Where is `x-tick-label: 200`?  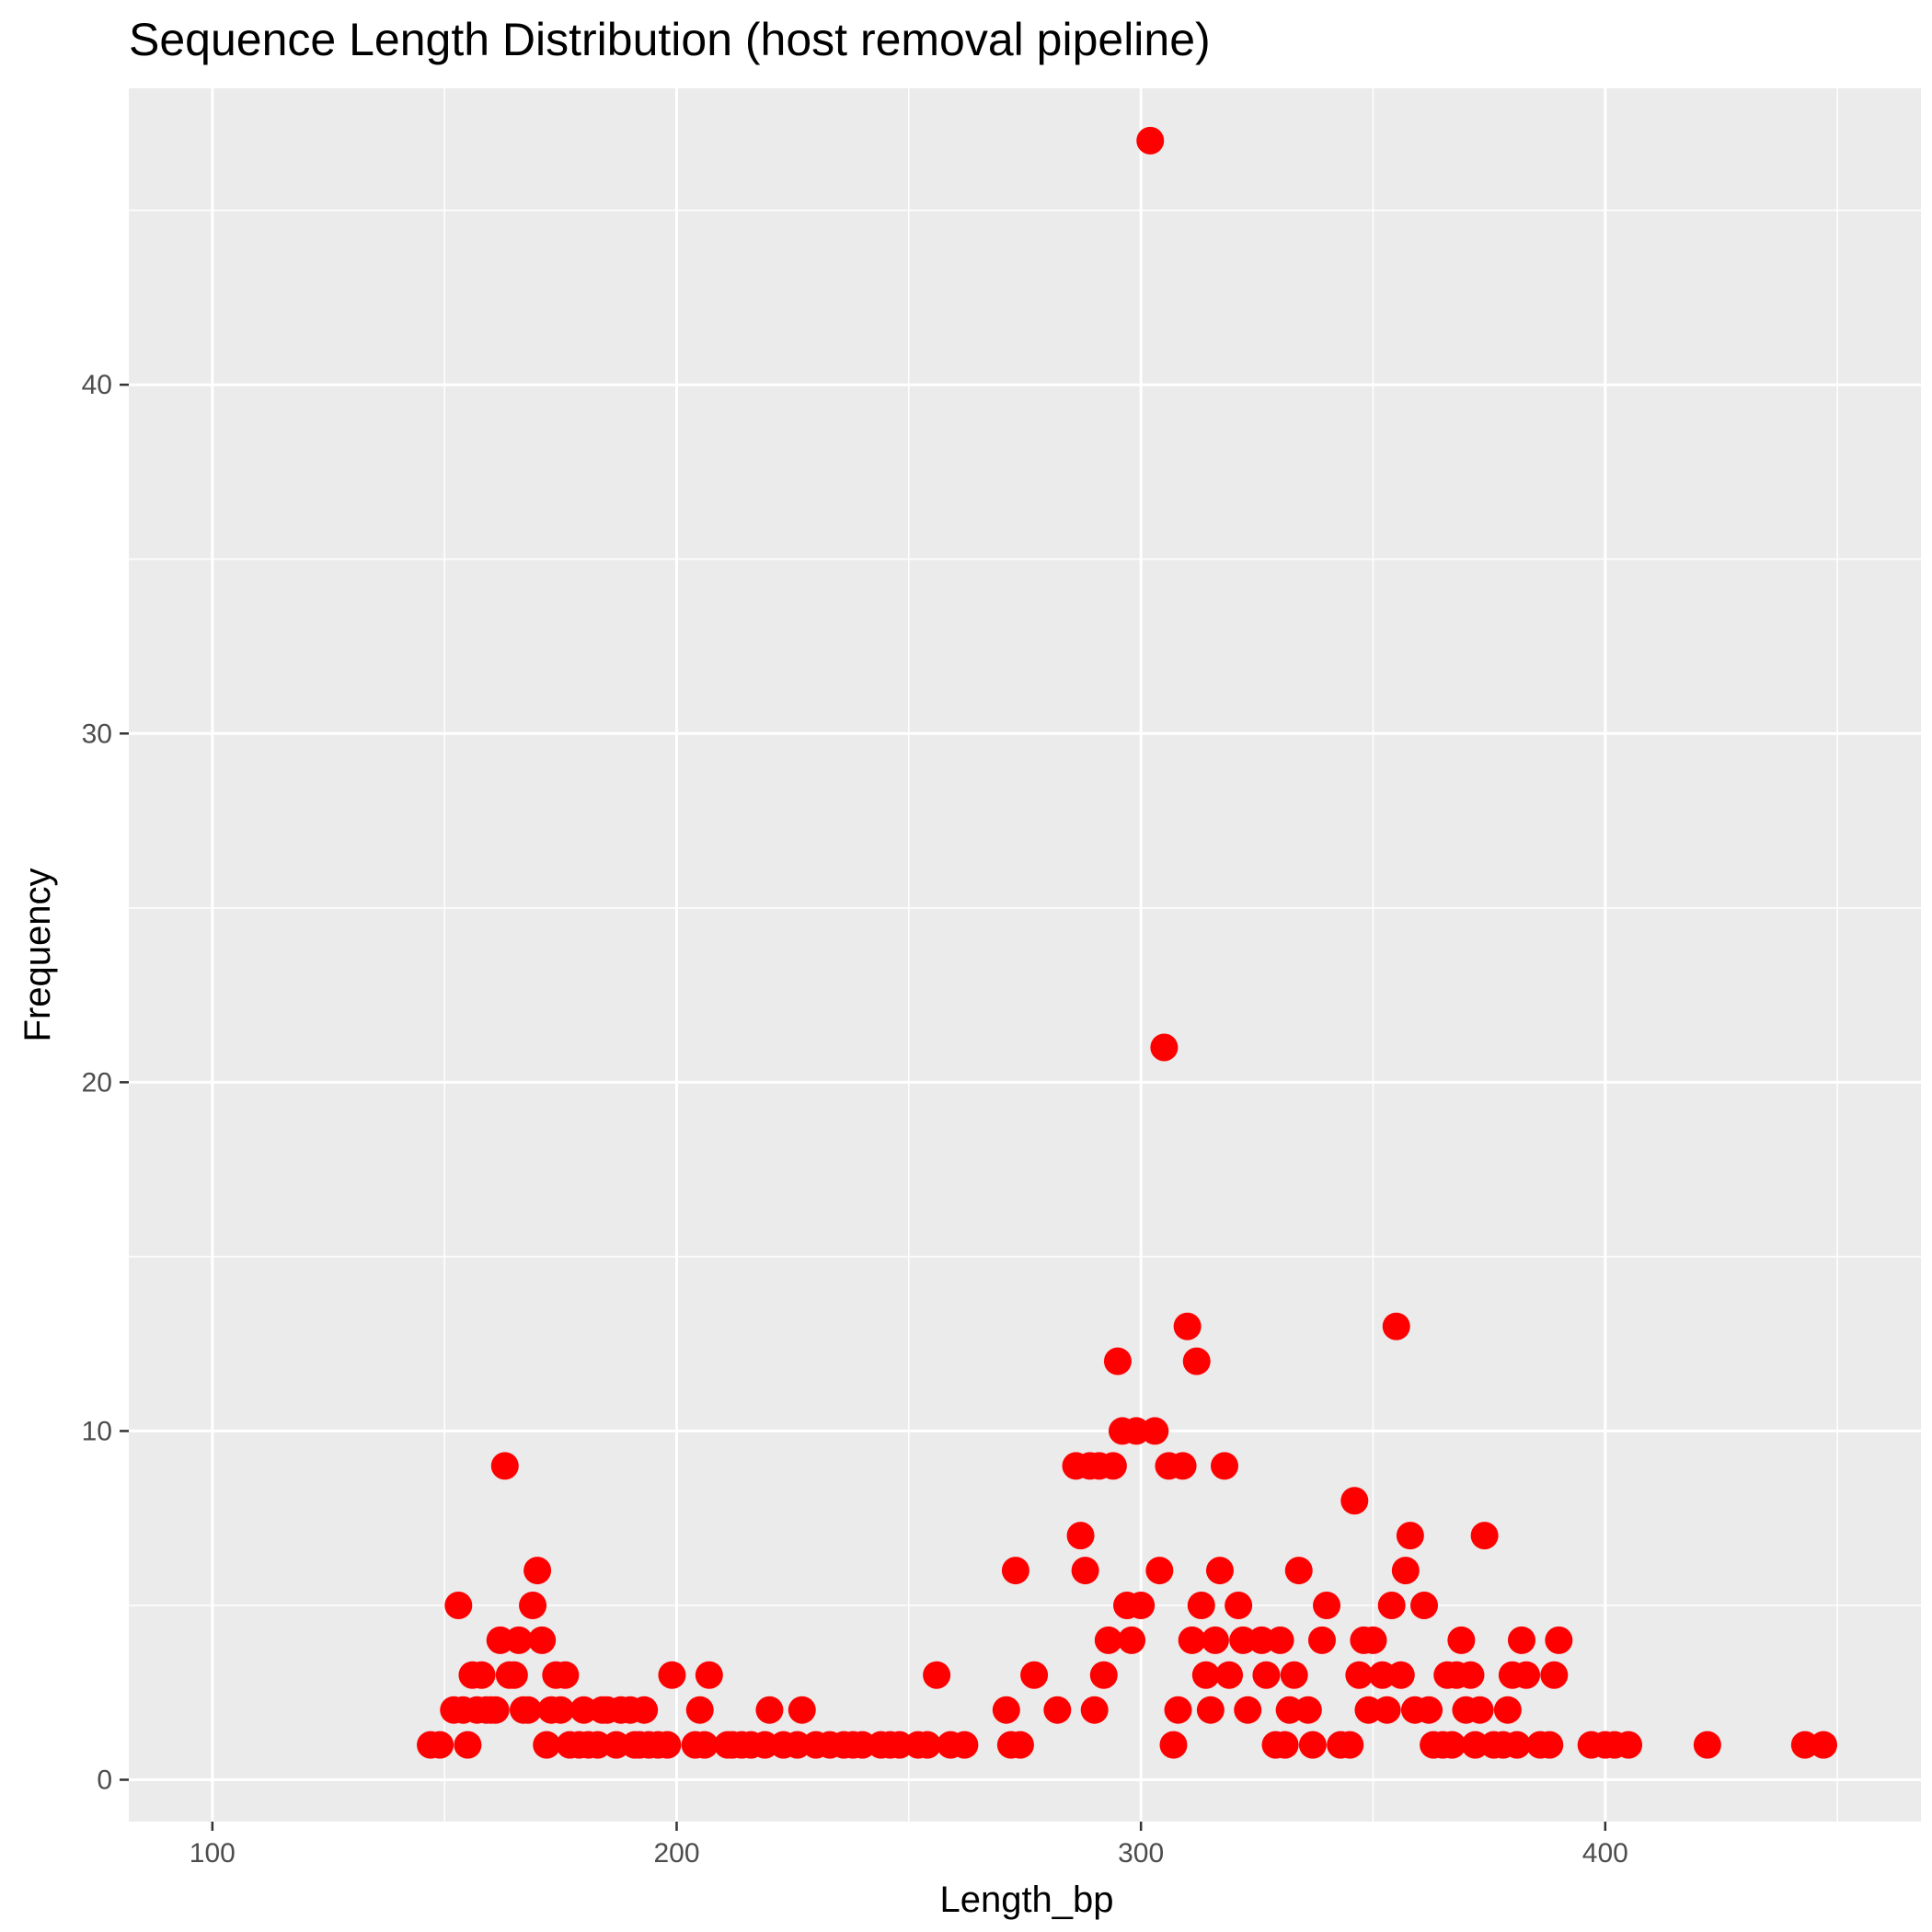
x-tick-label: 200 is located at coordinates (676, 1853).